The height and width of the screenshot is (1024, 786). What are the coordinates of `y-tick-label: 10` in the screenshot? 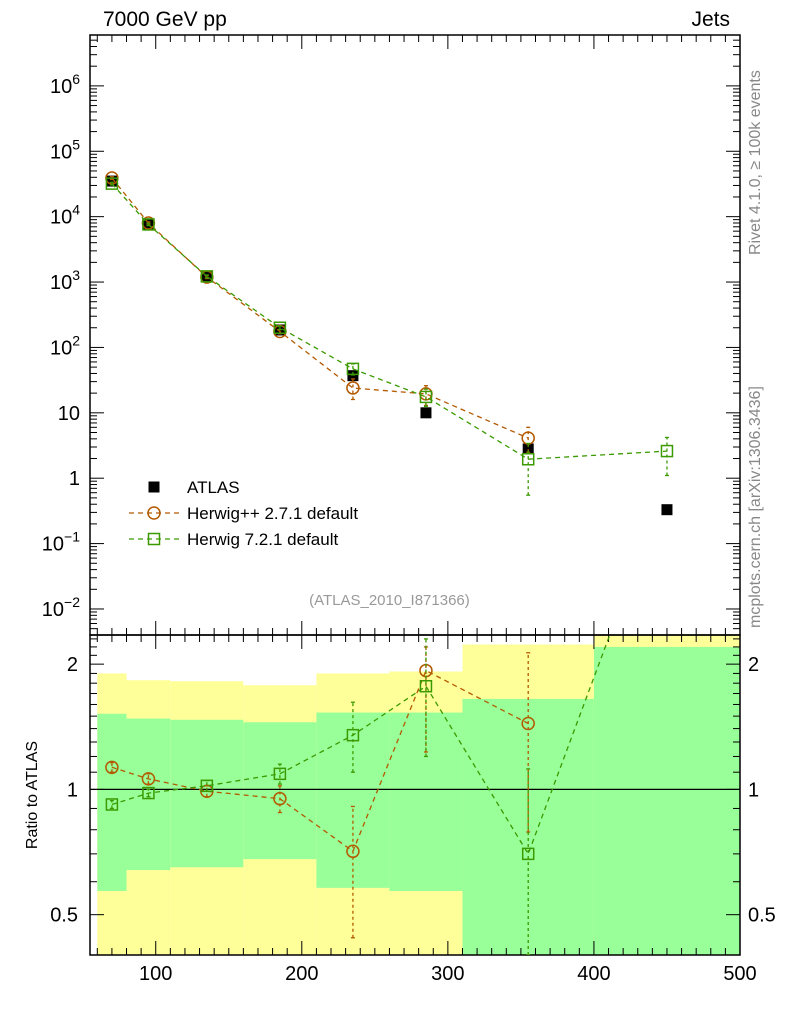 It's located at (69, 414).